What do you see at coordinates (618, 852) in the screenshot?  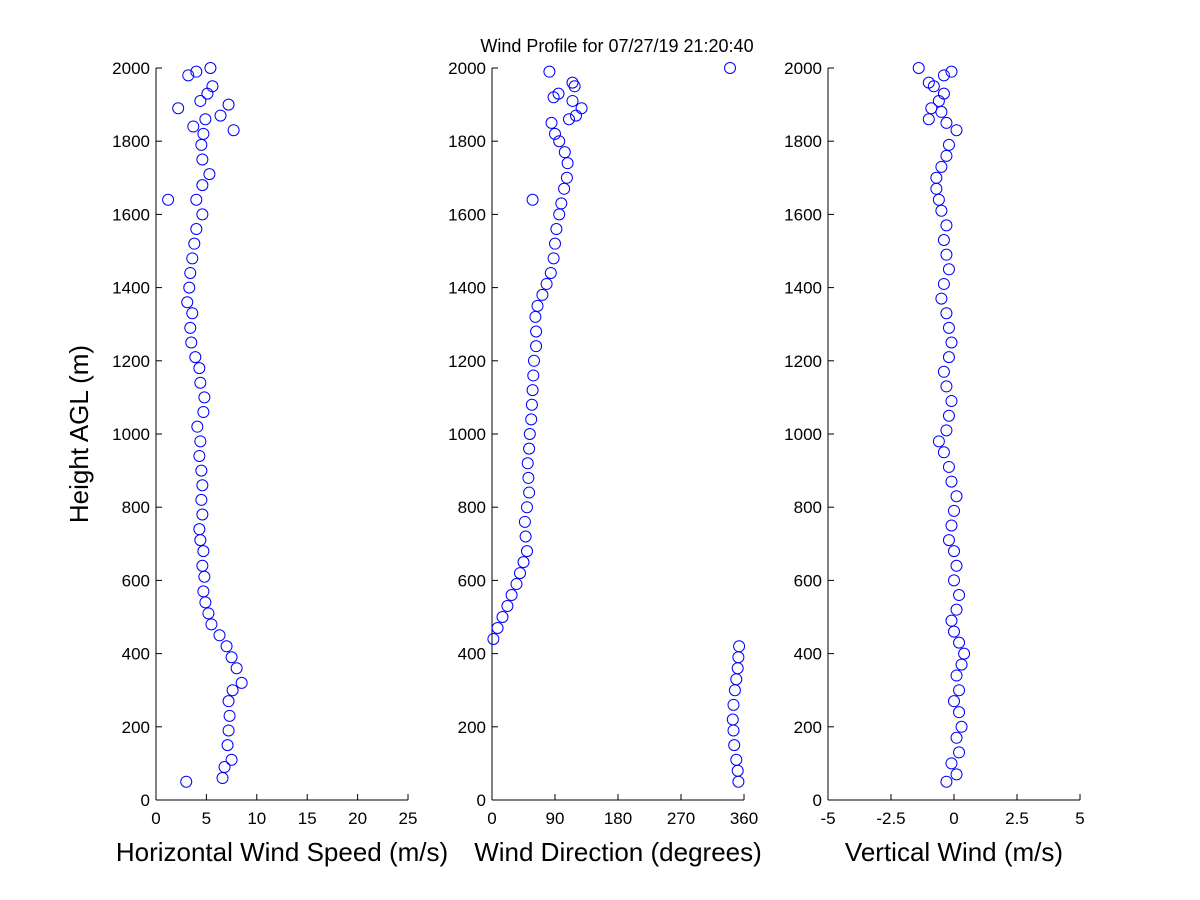 I see `x-axis-label: Wind Direction (degrees)` at bounding box center [618, 852].